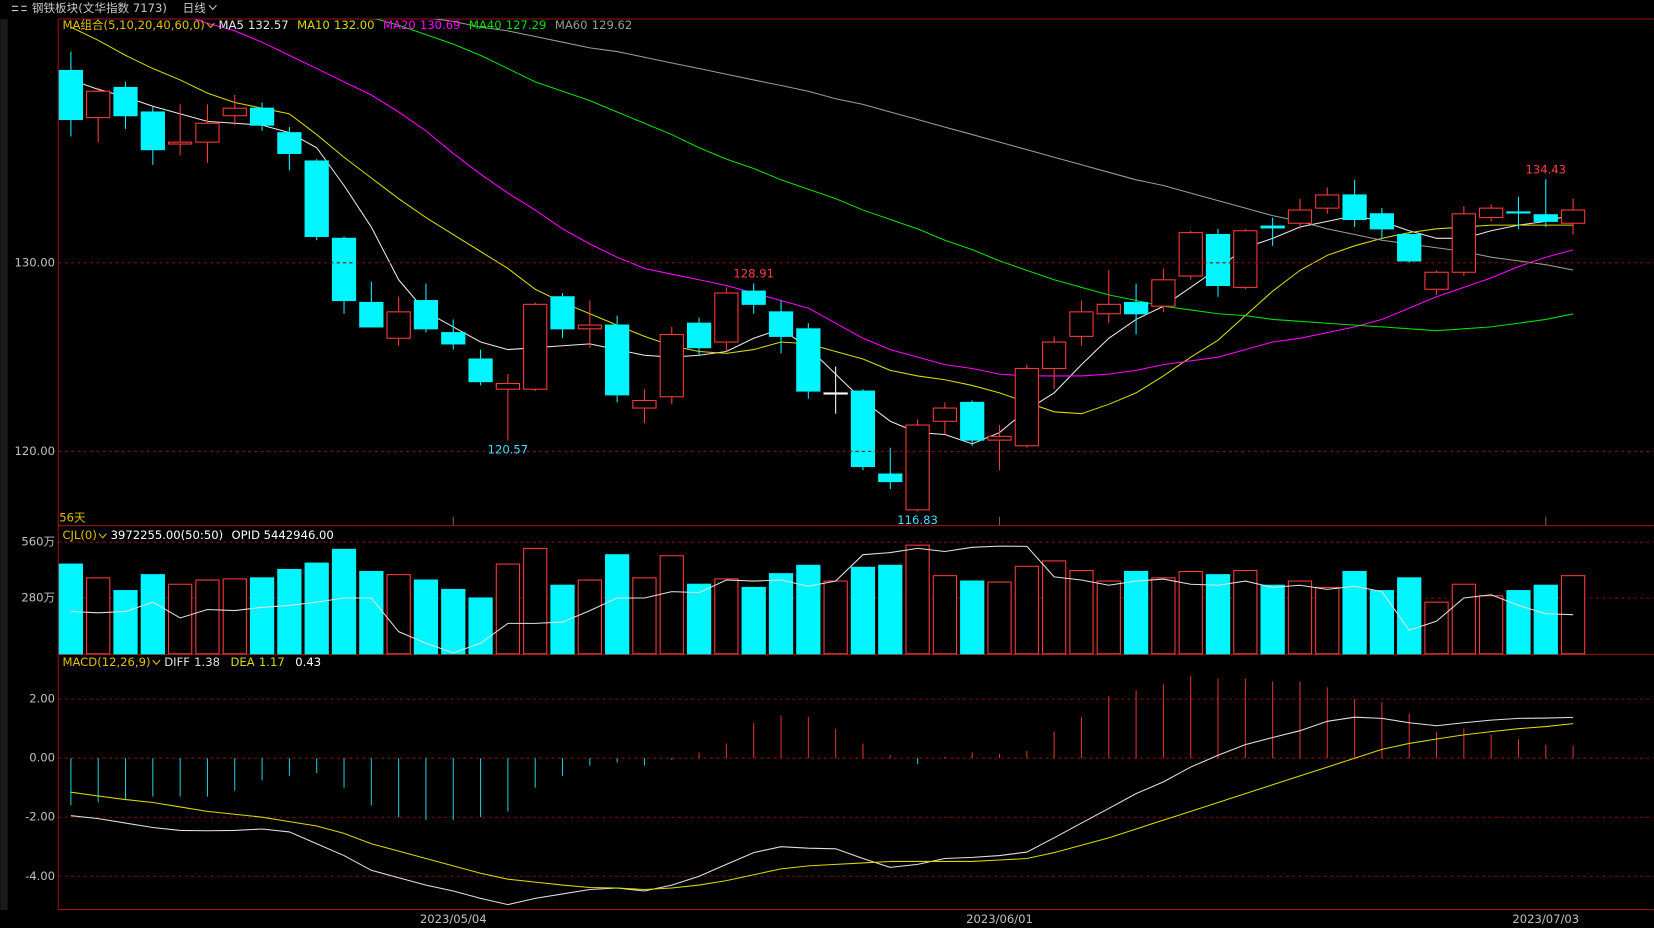 Image resolution: width=1654 pixels, height=928 pixels. What do you see at coordinates (526, 25) in the screenshot?
I see `legend-value: 127.29` at bounding box center [526, 25].